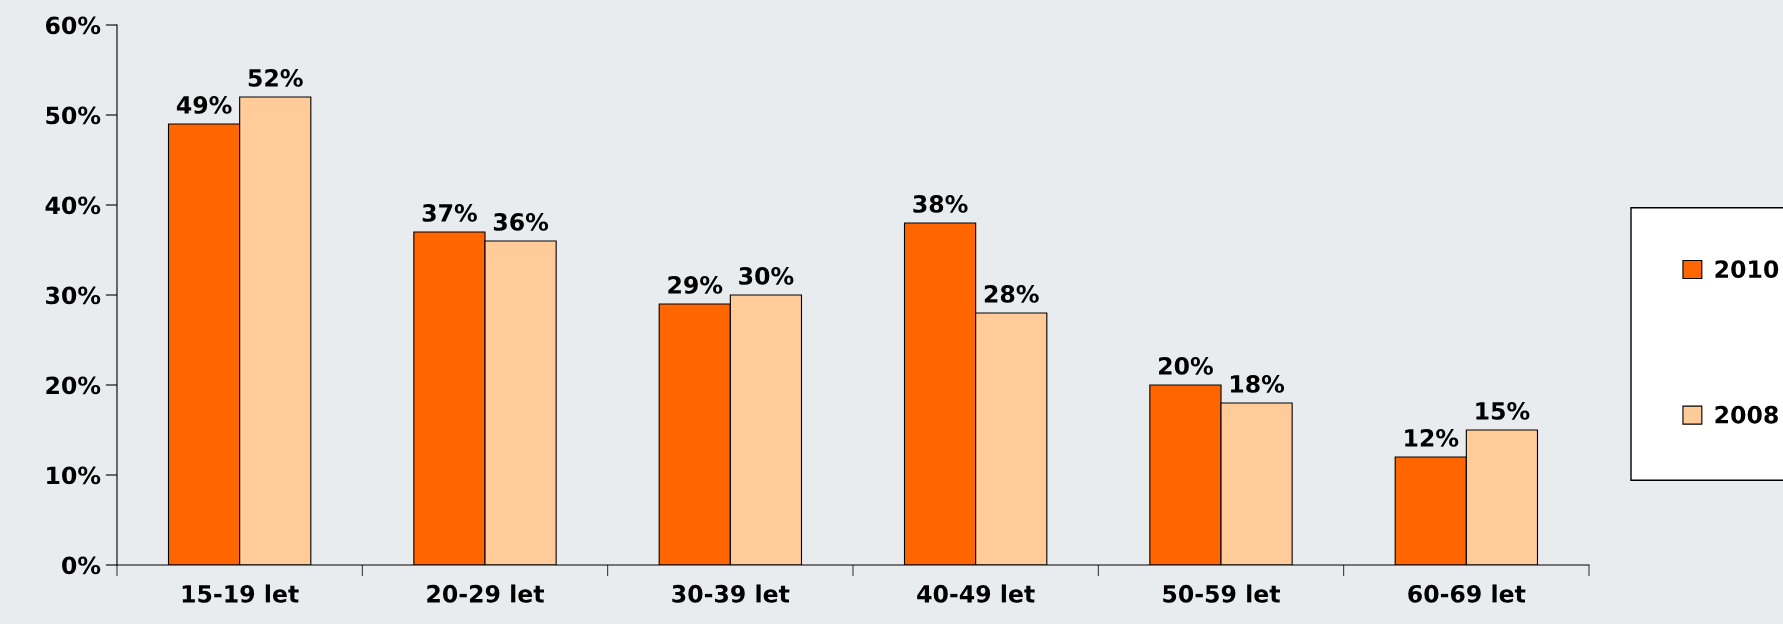  Describe the element at coordinates (449, 213) in the screenshot. I see `data-label: 37%` at that location.